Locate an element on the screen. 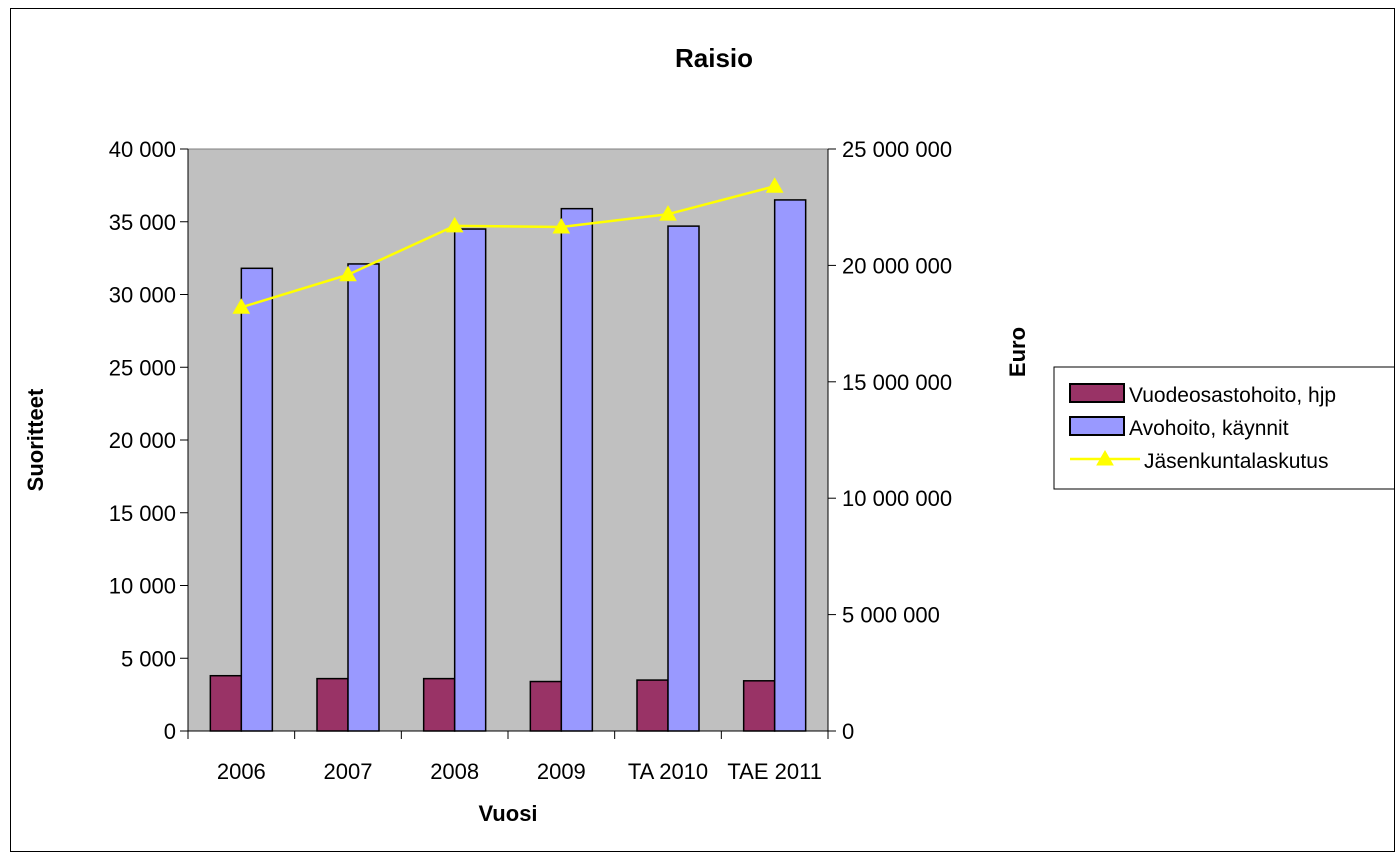 The image size is (1397, 856). x-tick-label: 2007 is located at coordinates (348, 771).